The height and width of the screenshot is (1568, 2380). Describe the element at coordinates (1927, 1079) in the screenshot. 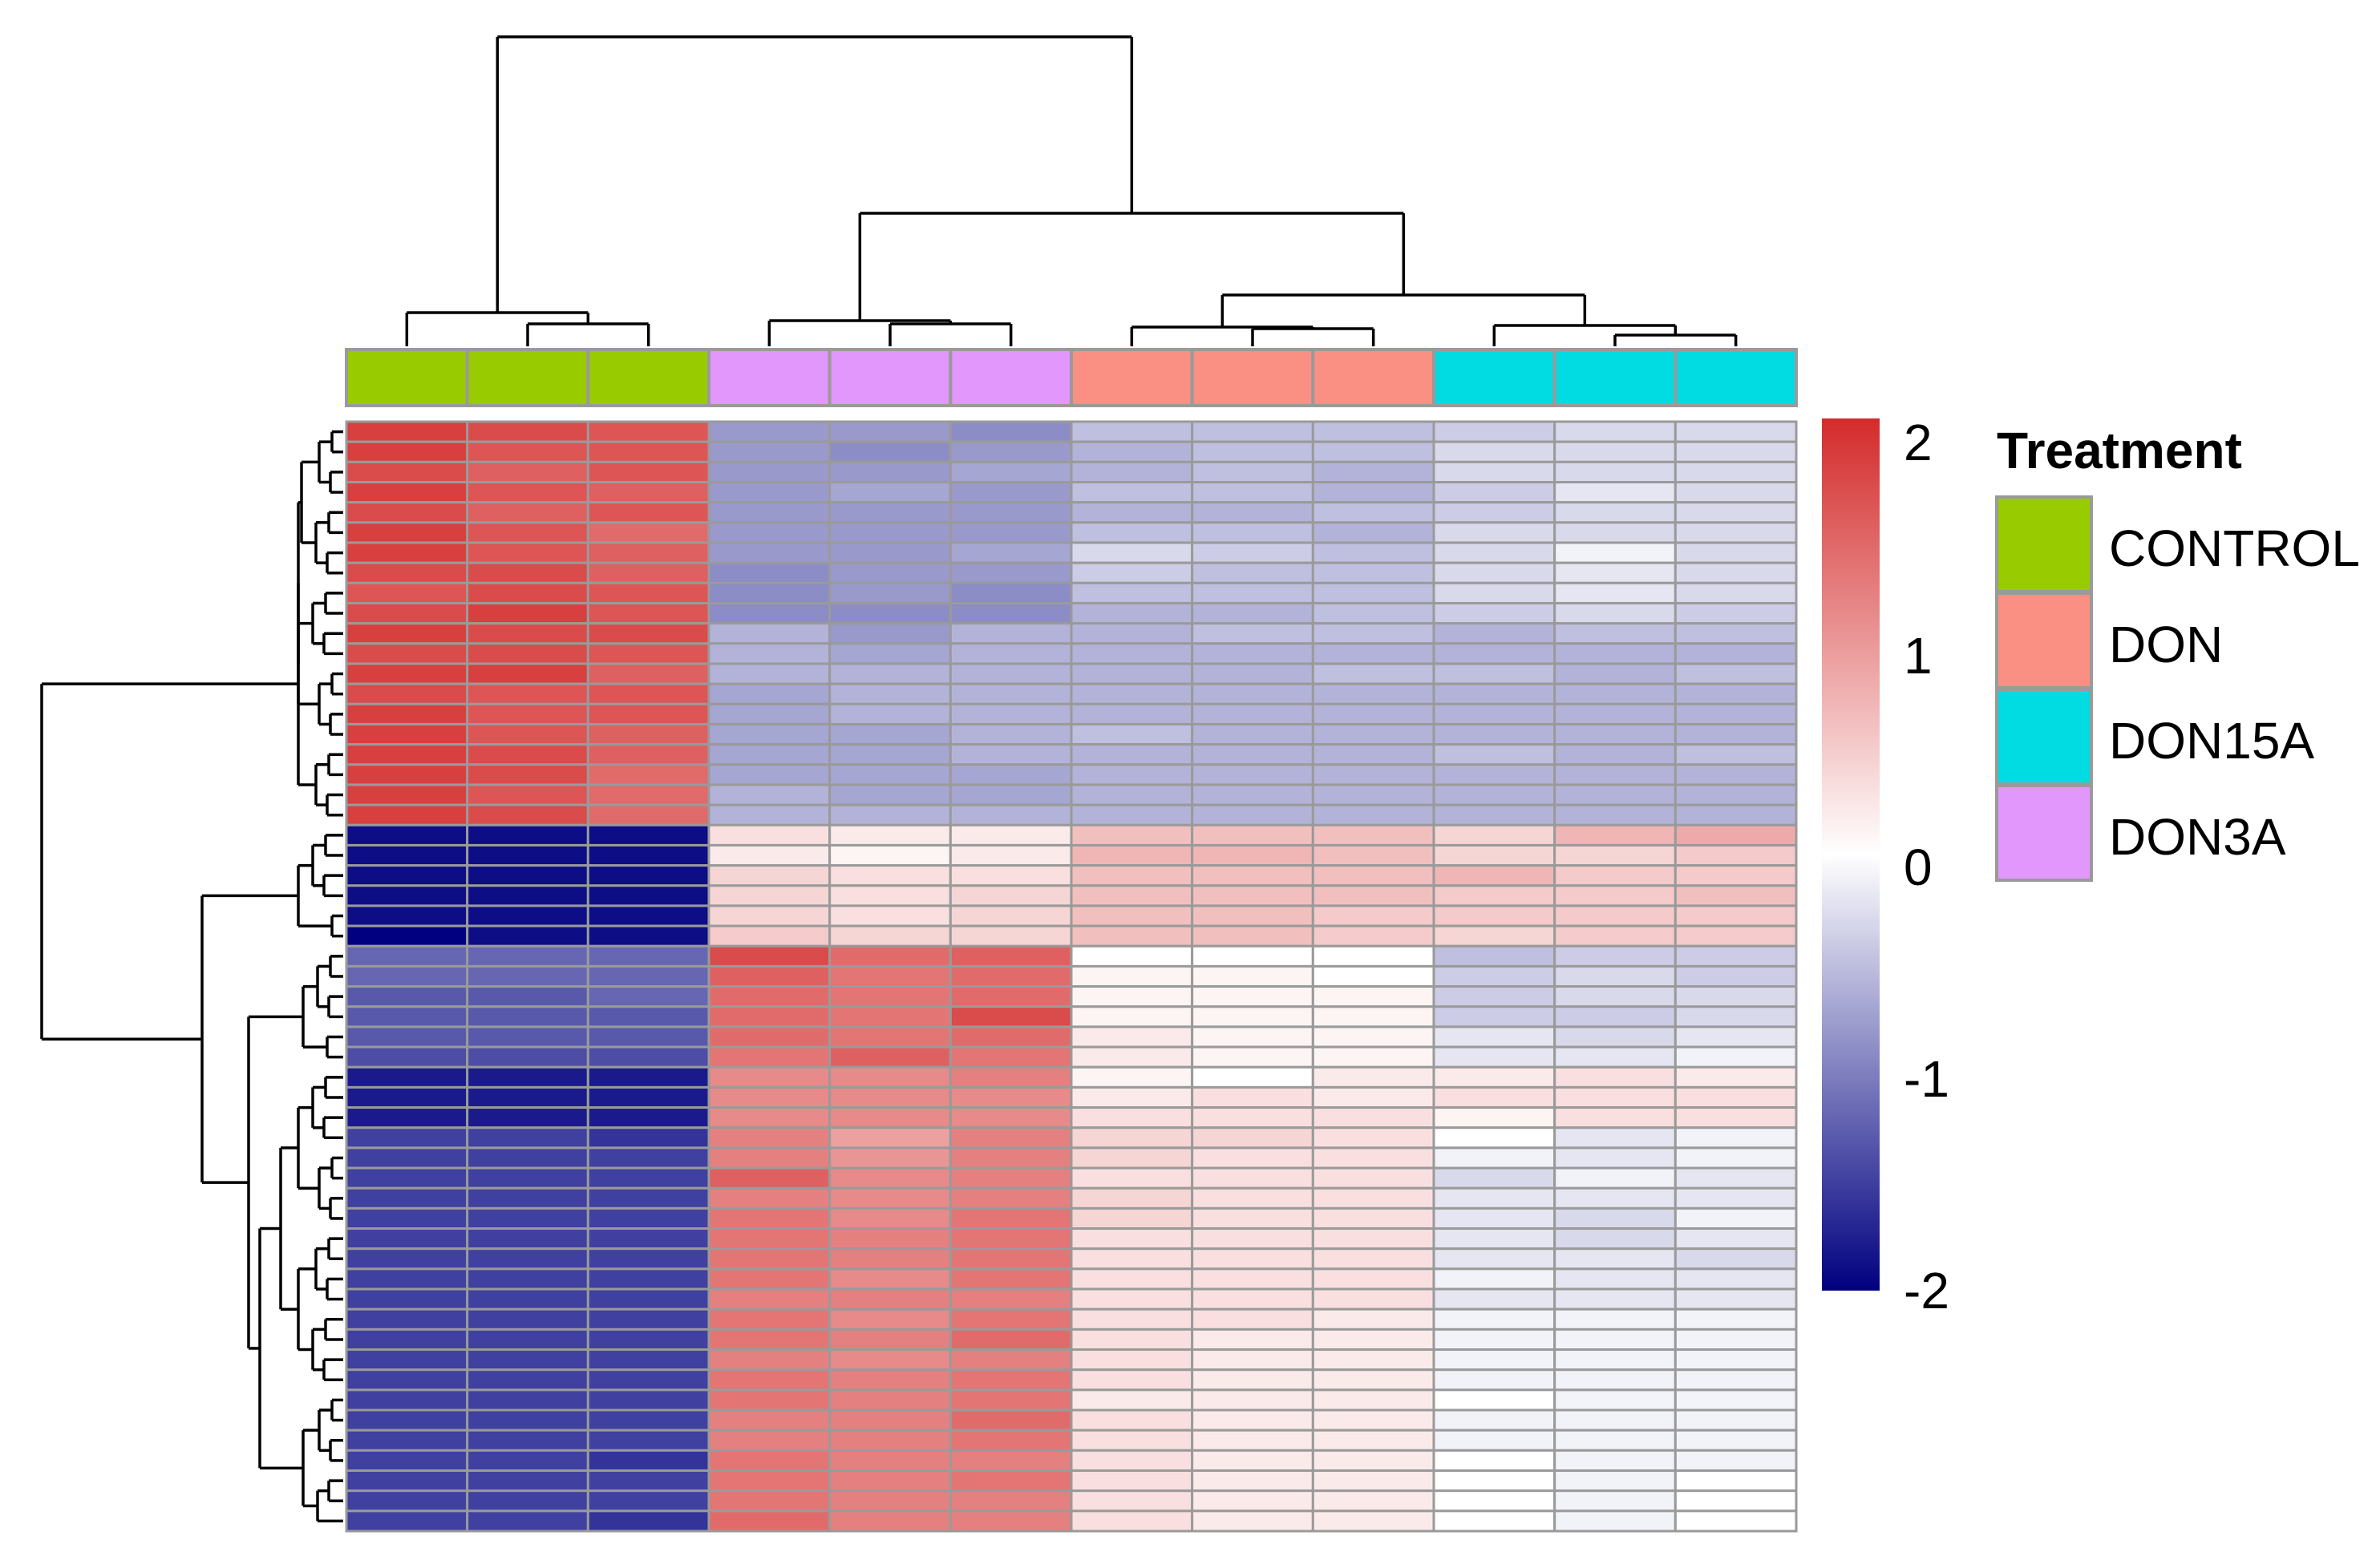

I see `colorbar-tick-label: -1` at that location.